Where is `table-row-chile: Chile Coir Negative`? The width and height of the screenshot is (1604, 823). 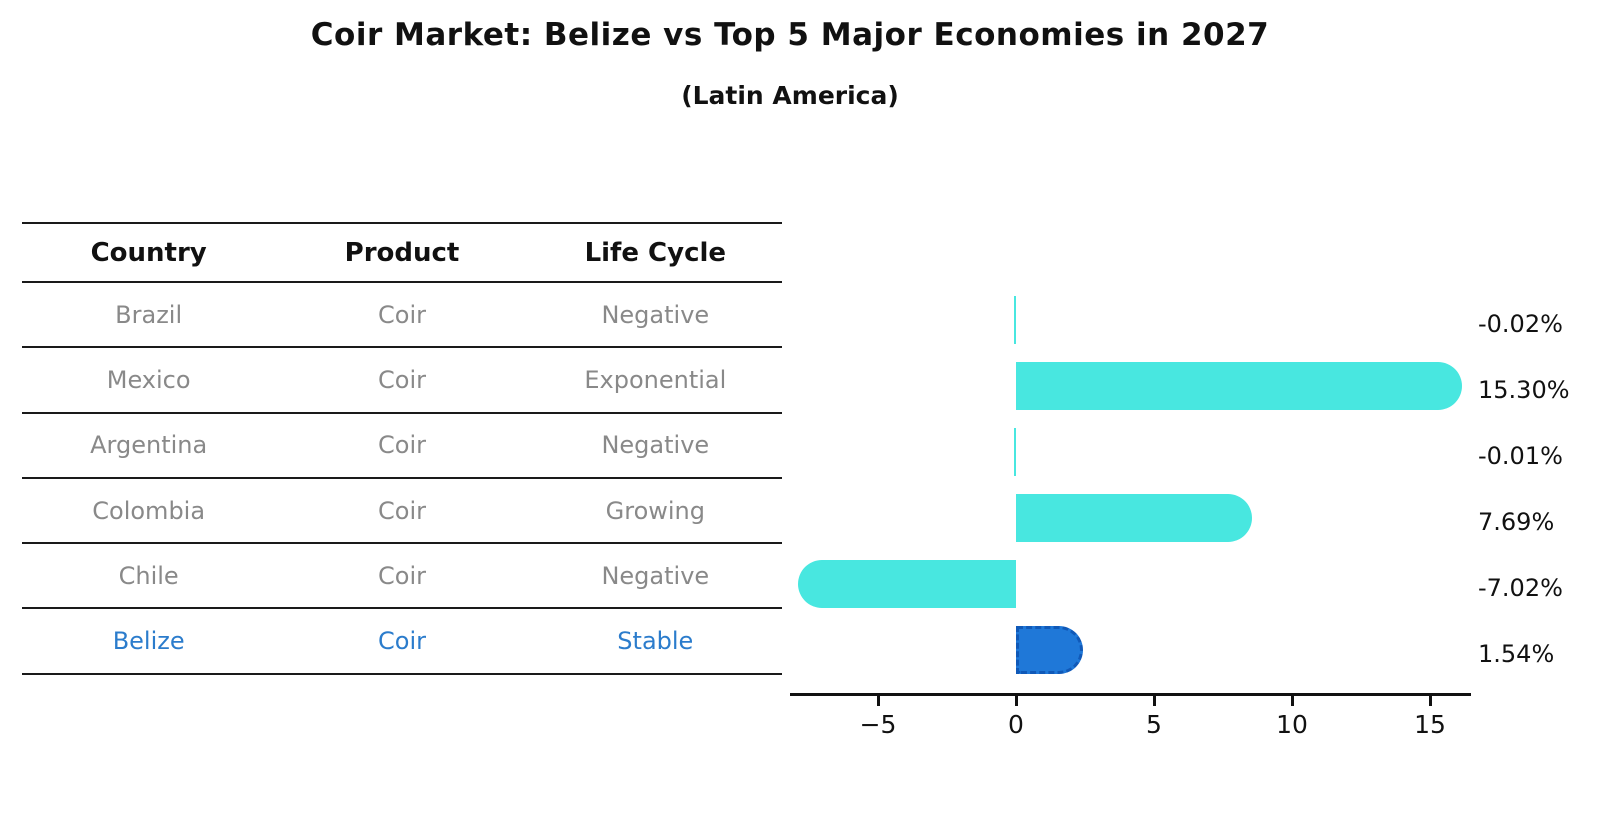 table-row-chile: Chile Coir Negative is located at coordinates (402, 577).